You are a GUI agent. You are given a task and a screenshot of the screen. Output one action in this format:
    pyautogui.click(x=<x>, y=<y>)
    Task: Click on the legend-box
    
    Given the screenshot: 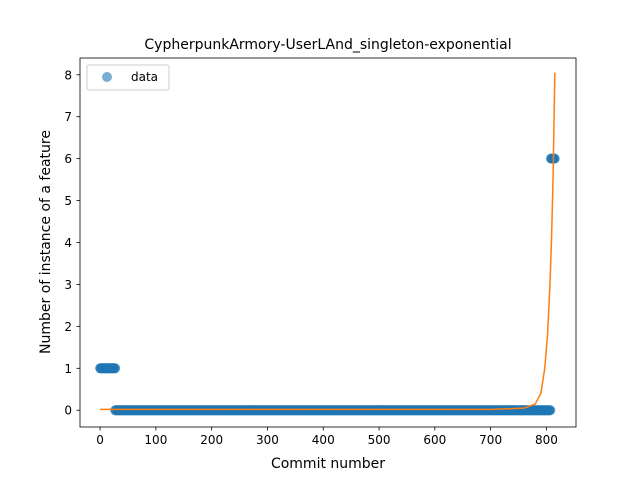 What is the action you would take?
    pyautogui.click(x=128, y=77)
    